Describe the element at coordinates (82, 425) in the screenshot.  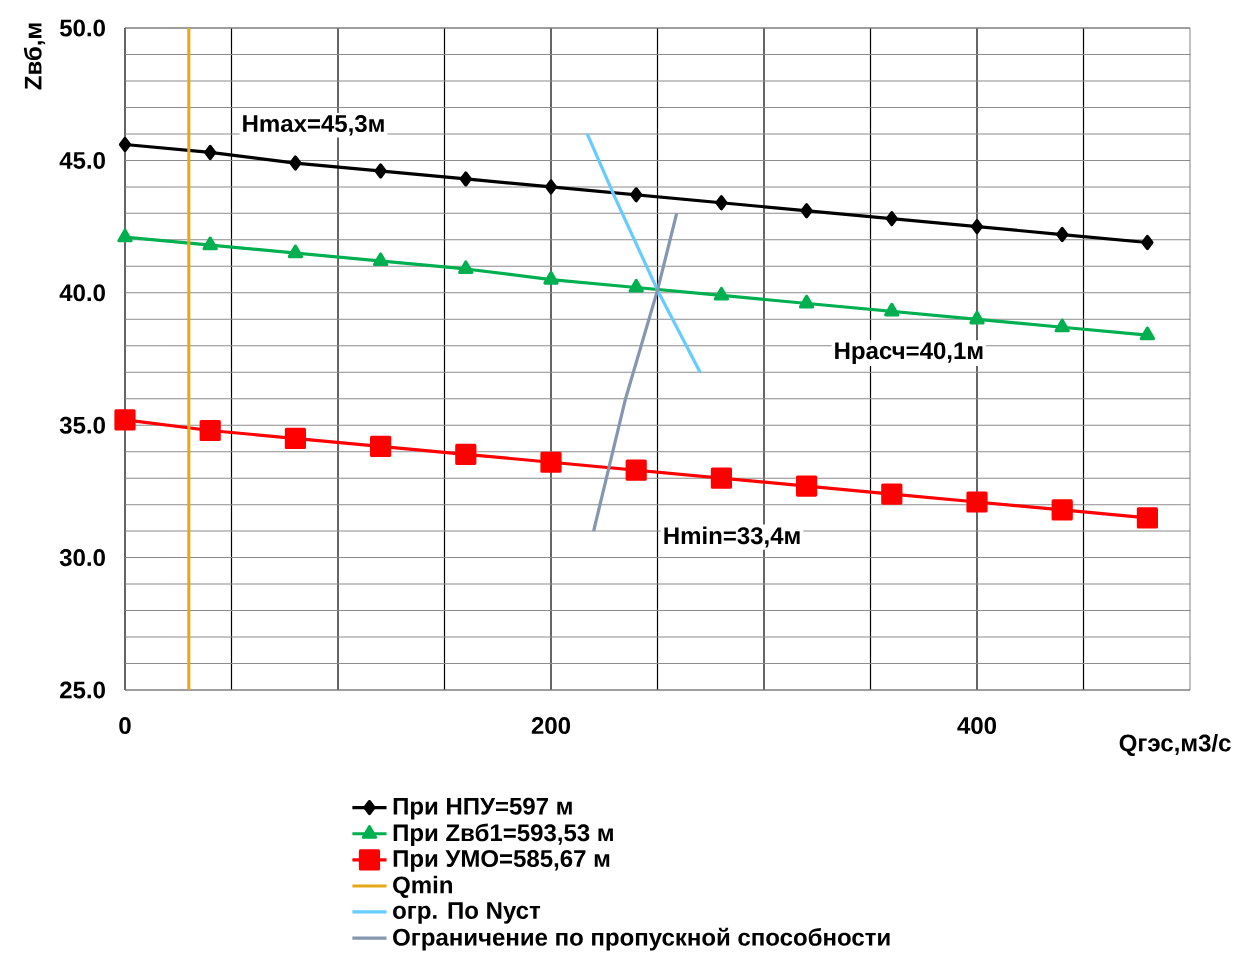
I see `y-tick-label: 35.0` at that location.